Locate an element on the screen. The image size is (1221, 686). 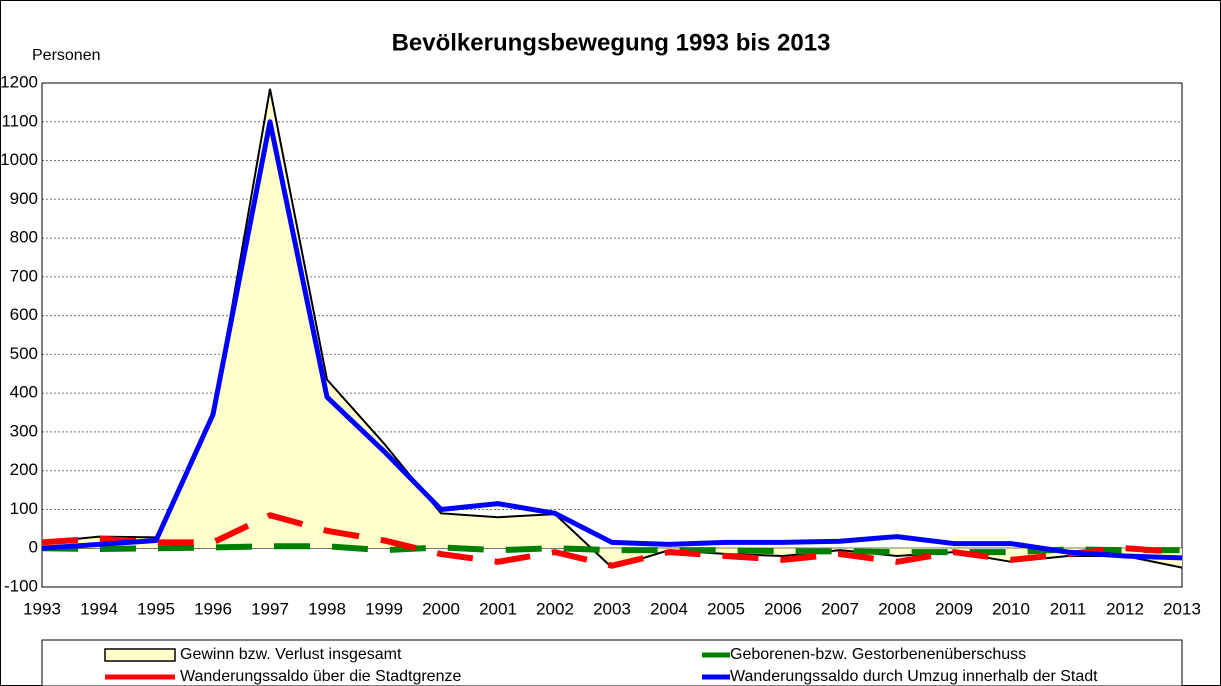
y-tick-label: 900 is located at coordinates (24, 198).